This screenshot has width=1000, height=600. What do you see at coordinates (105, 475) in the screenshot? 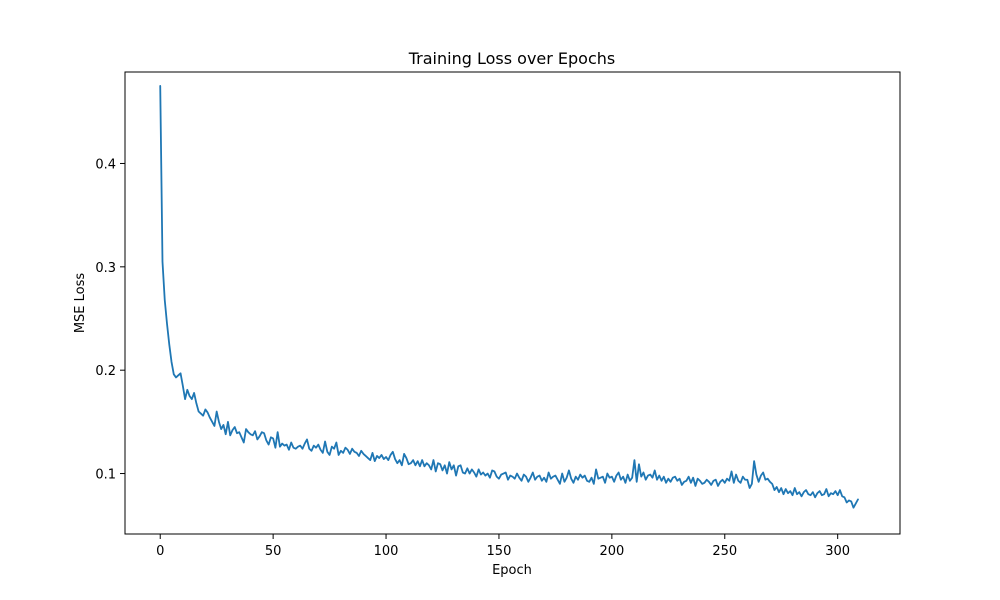
I see `y-tick-label: 0.1` at bounding box center [105, 475].